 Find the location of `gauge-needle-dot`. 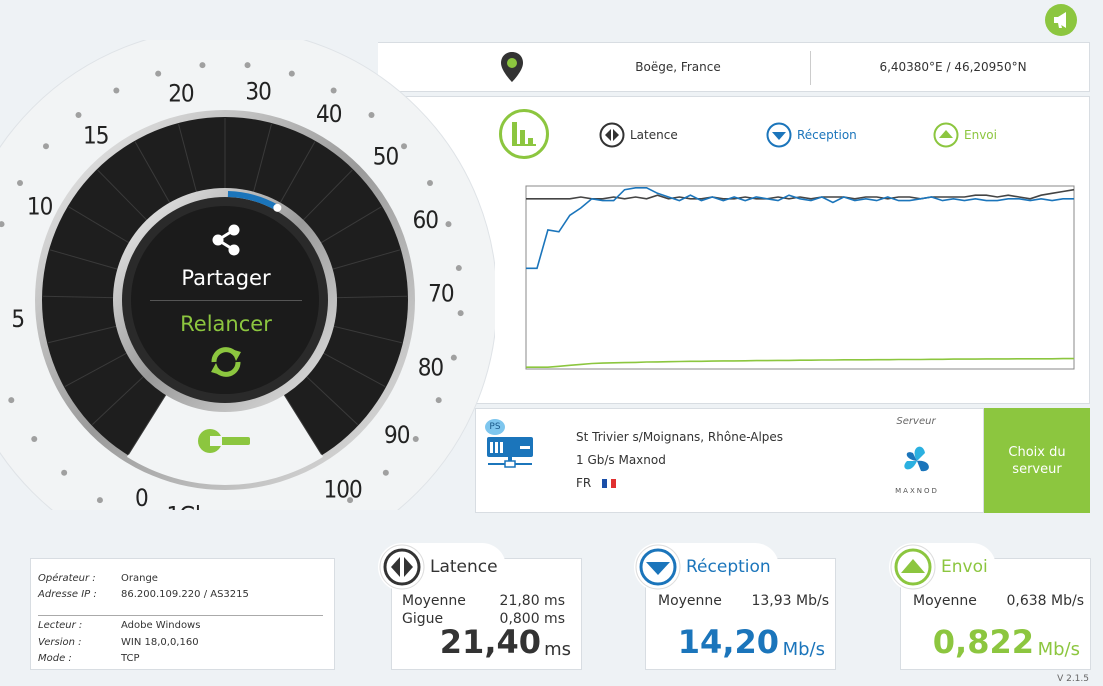

gauge-needle-dot is located at coordinates (277, 207).